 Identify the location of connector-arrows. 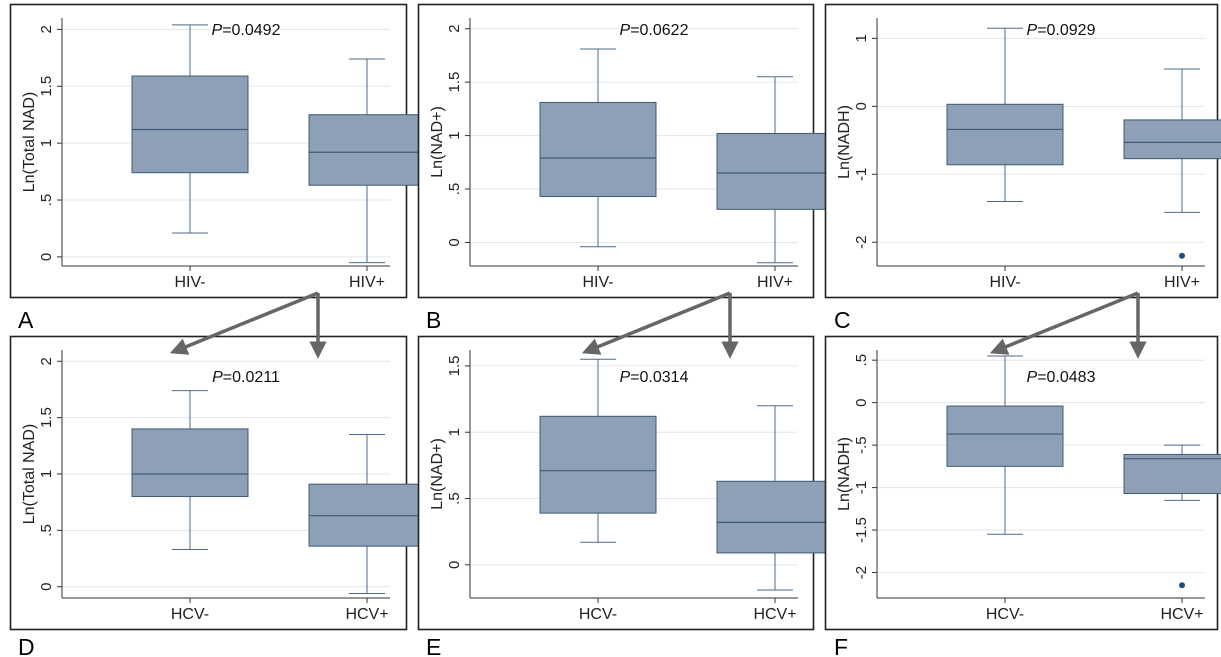
(658, 325).